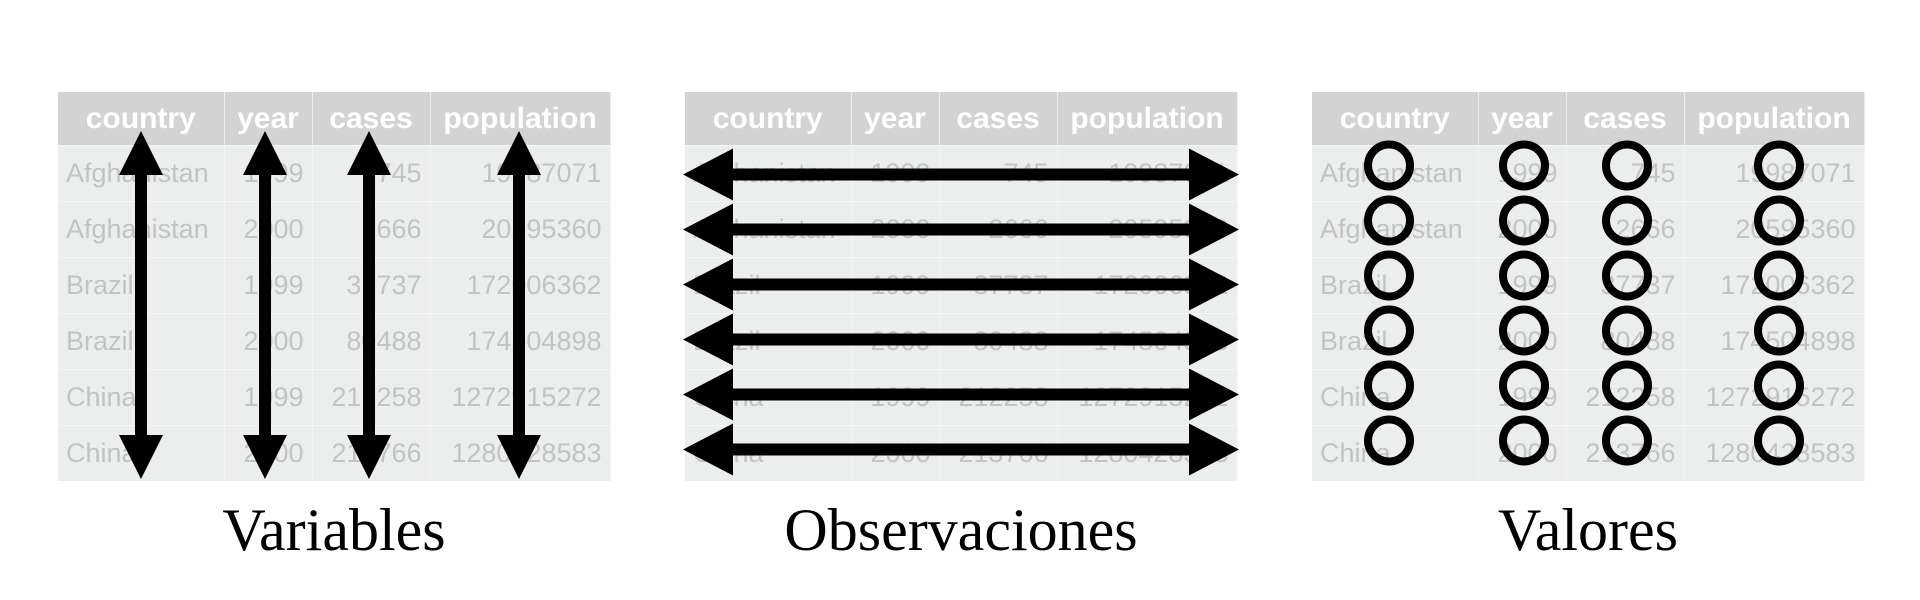 The image size is (1920, 600). I want to click on table-cell-population: 174504898, so click(1774, 341).